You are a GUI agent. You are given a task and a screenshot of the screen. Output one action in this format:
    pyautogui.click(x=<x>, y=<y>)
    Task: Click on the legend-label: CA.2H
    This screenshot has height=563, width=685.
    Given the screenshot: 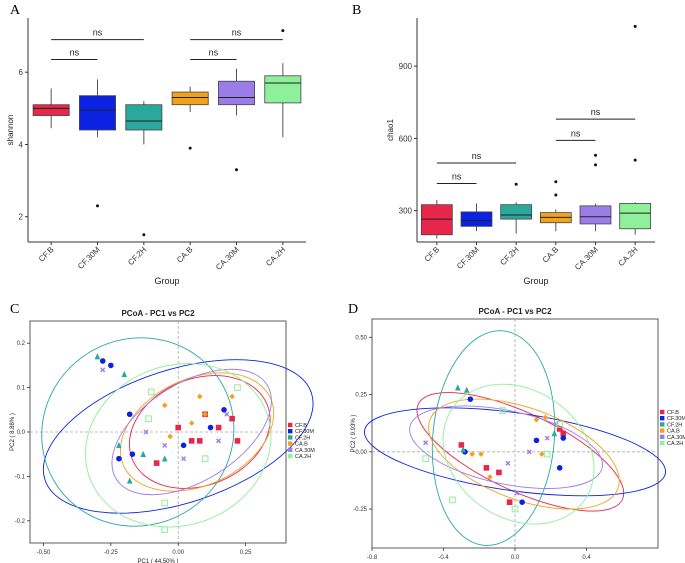 What is the action you would take?
    pyautogui.click(x=675, y=444)
    